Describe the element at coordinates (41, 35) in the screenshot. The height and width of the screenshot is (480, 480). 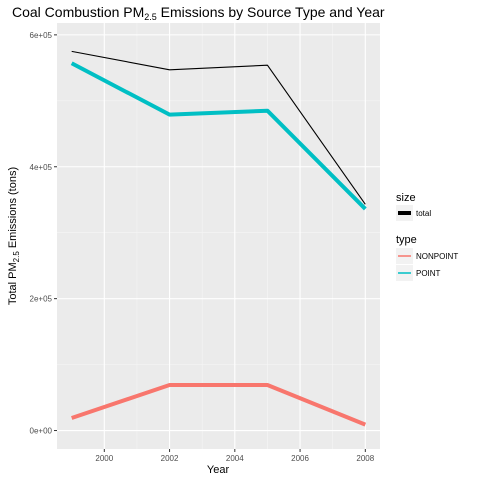
I see `y-tick-label: 6e+05` at that location.